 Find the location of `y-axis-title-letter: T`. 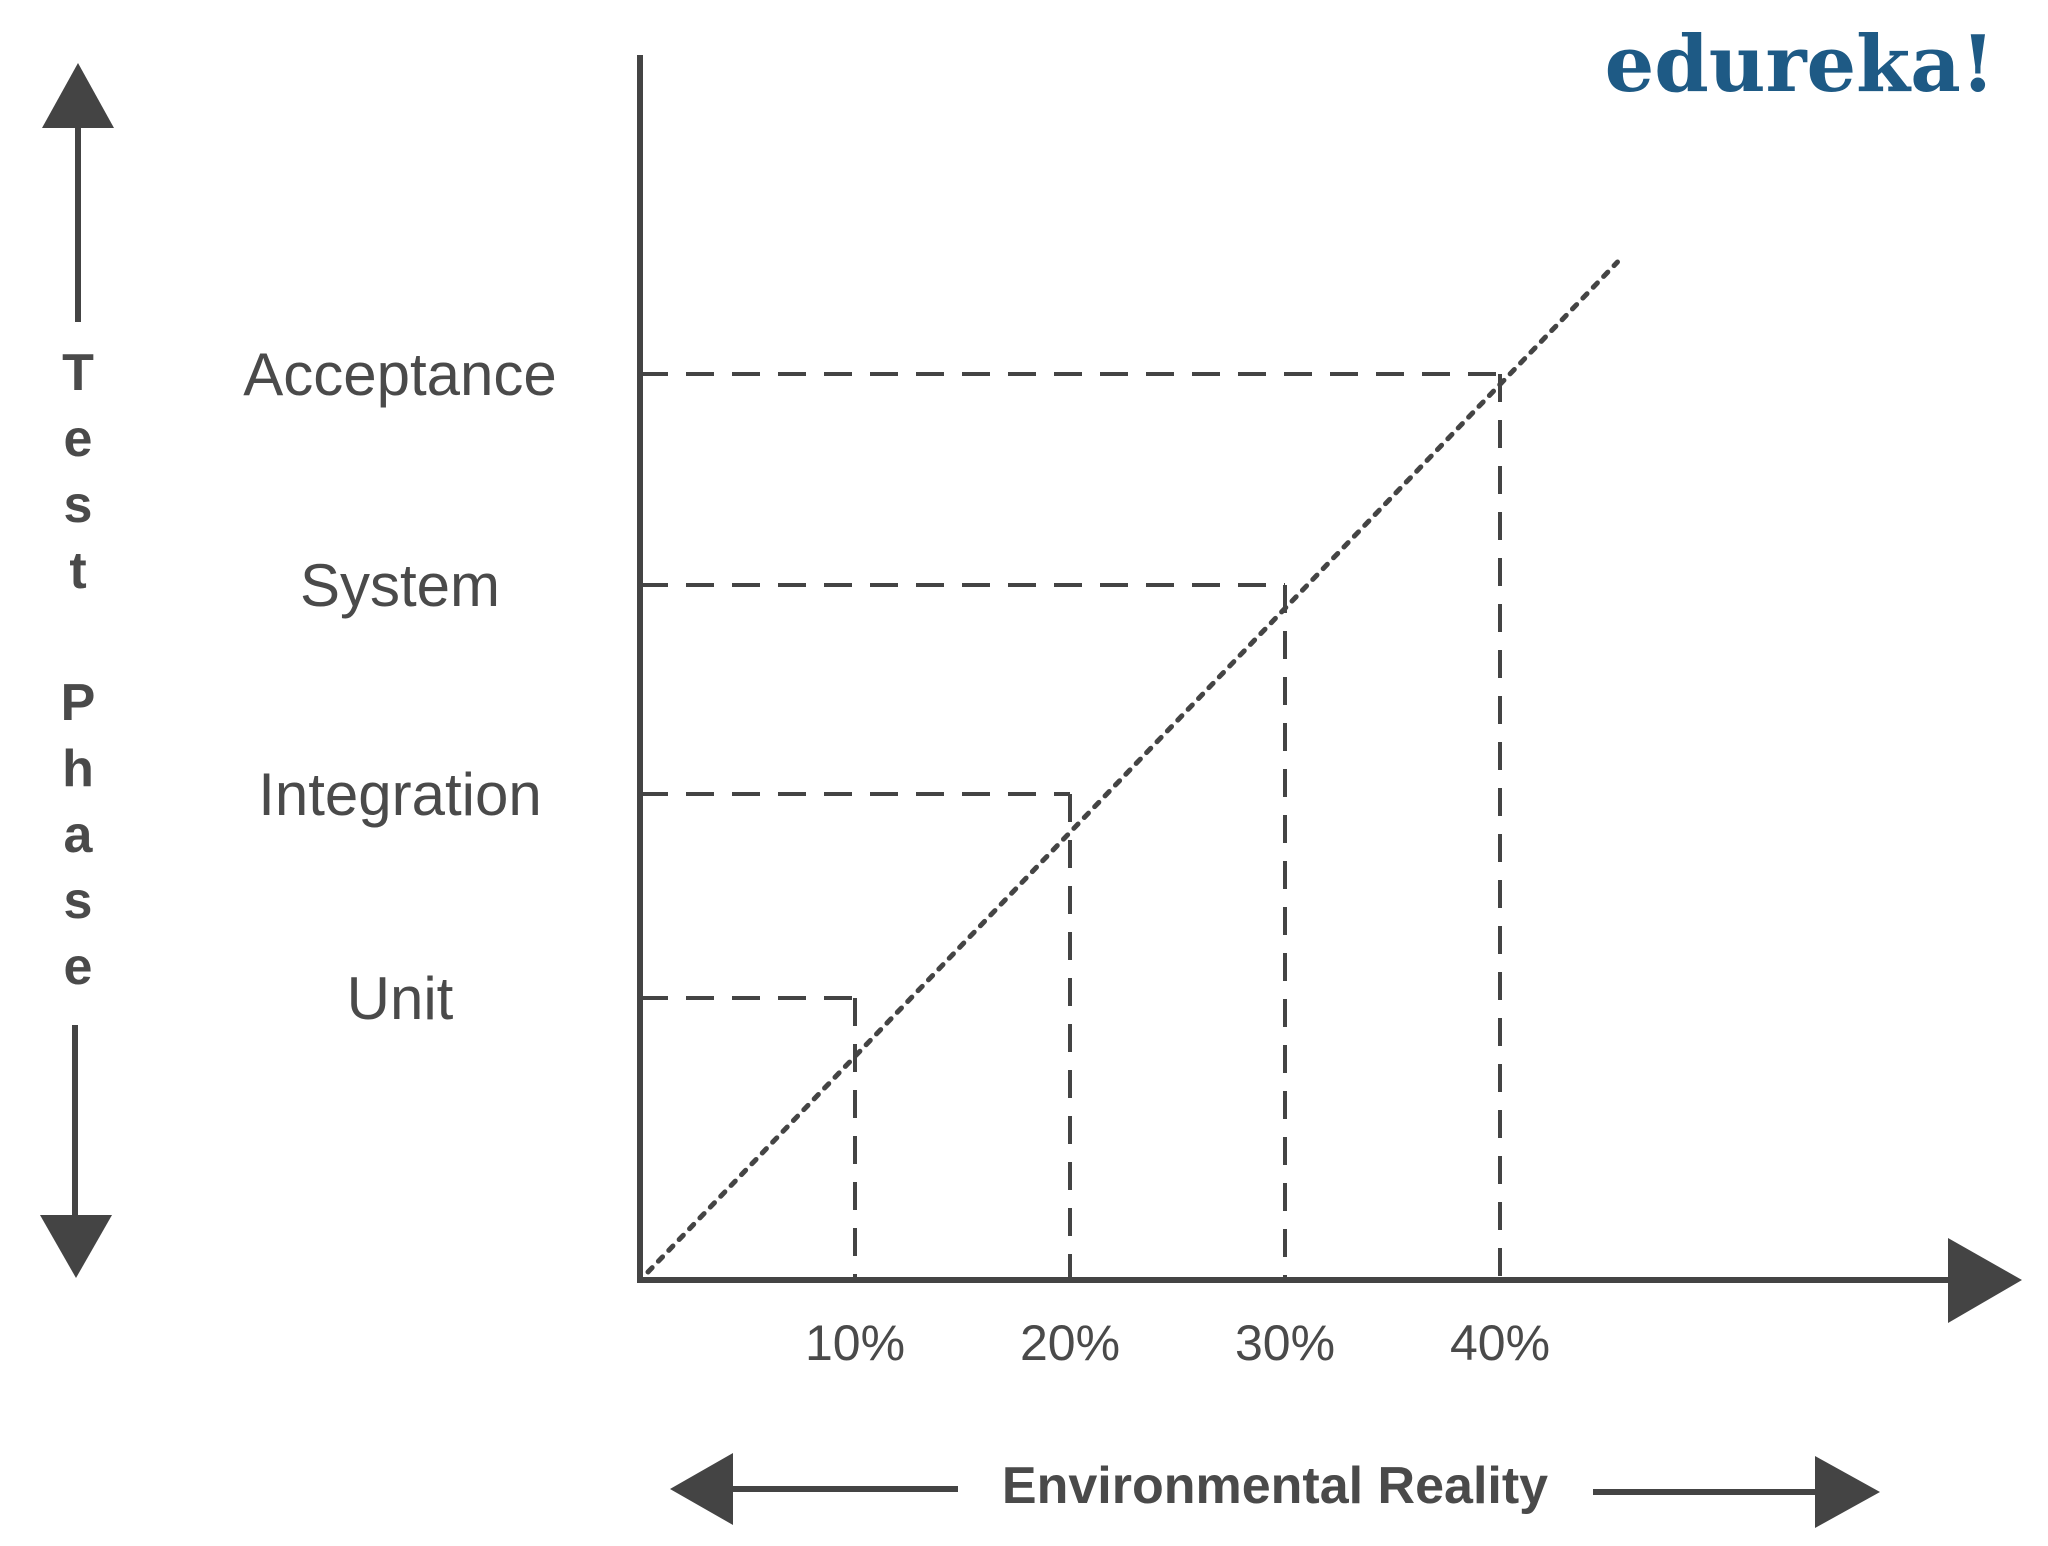

y-axis-title-letter: T is located at coordinates (78, 373).